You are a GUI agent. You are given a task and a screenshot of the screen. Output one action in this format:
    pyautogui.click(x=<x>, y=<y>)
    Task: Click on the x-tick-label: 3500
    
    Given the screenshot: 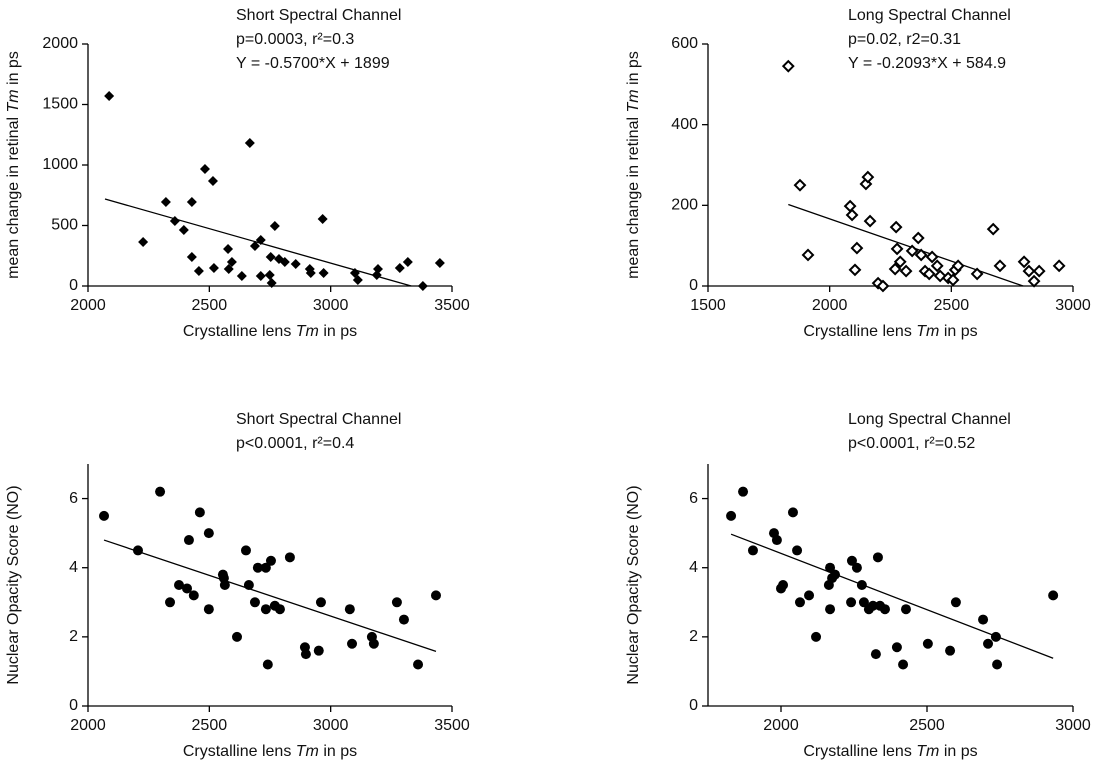 What is the action you would take?
    pyautogui.click(x=452, y=725)
    